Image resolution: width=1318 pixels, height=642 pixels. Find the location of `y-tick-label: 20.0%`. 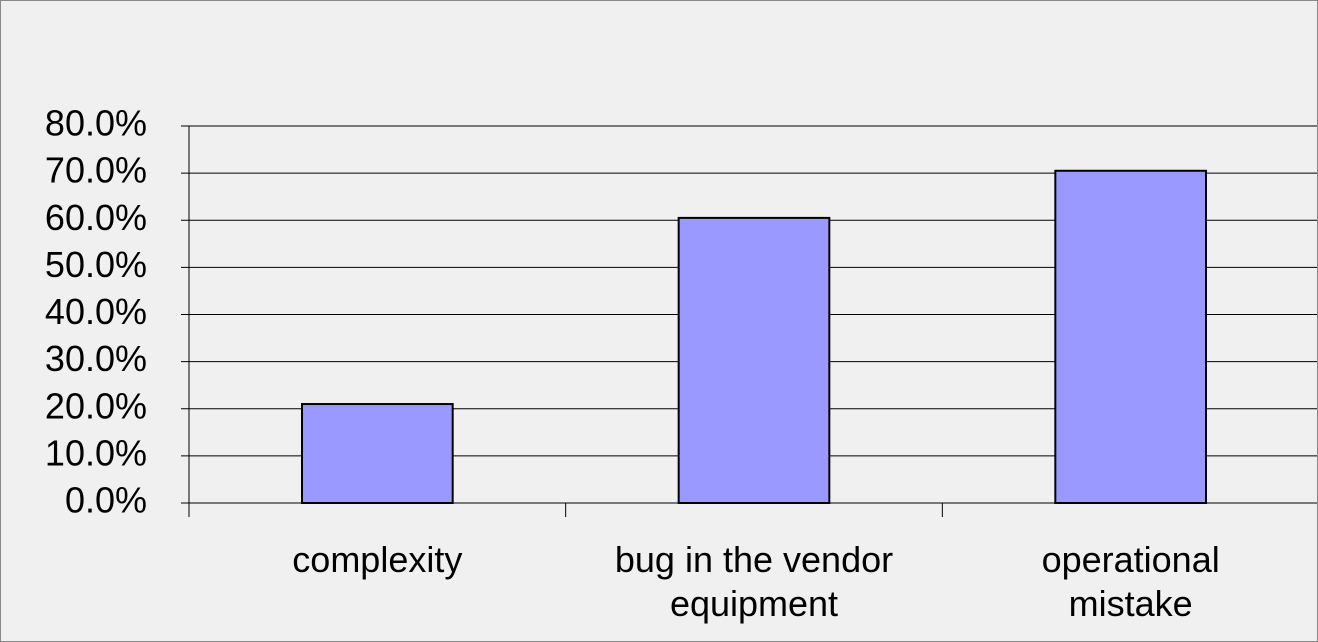

y-tick-label: 20.0% is located at coordinates (96, 405).